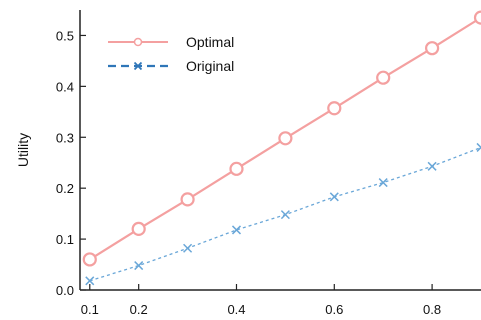 This screenshot has width=481, height=320. I want to click on y-axis-title: Utility, so click(23, 150).